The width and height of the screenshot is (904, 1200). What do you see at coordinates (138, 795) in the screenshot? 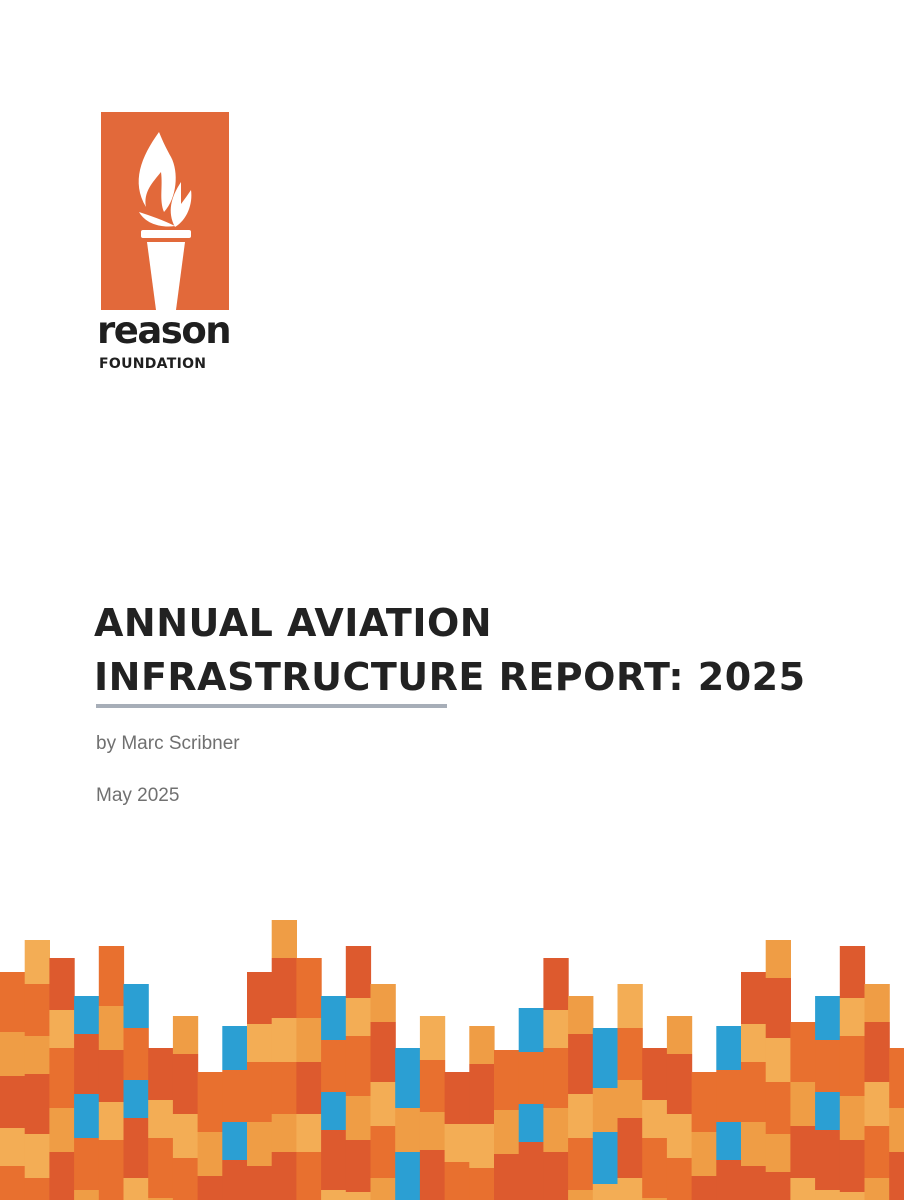
I see `publication-date: May 2025` at bounding box center [138, 795].